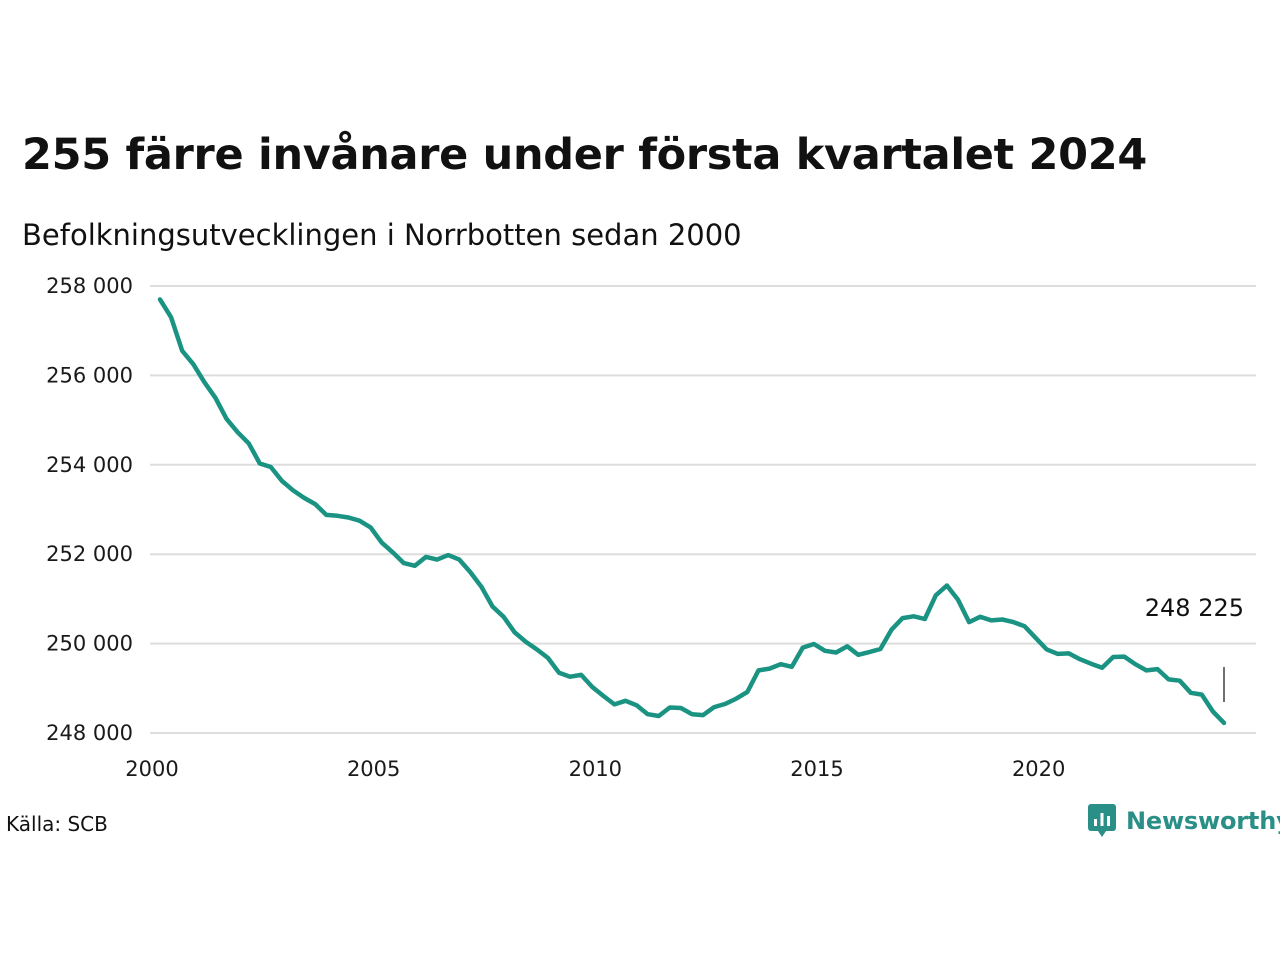 This screenshot has height=960, width=1280. I want to click on y-tick-label: 248 000, so click(89, 733).